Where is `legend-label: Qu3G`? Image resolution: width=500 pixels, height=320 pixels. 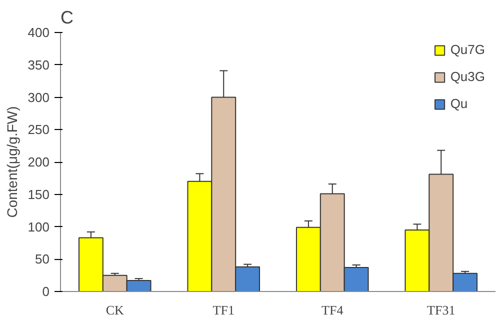 legend-label: Qu3G is located at coordinates (467, 76).